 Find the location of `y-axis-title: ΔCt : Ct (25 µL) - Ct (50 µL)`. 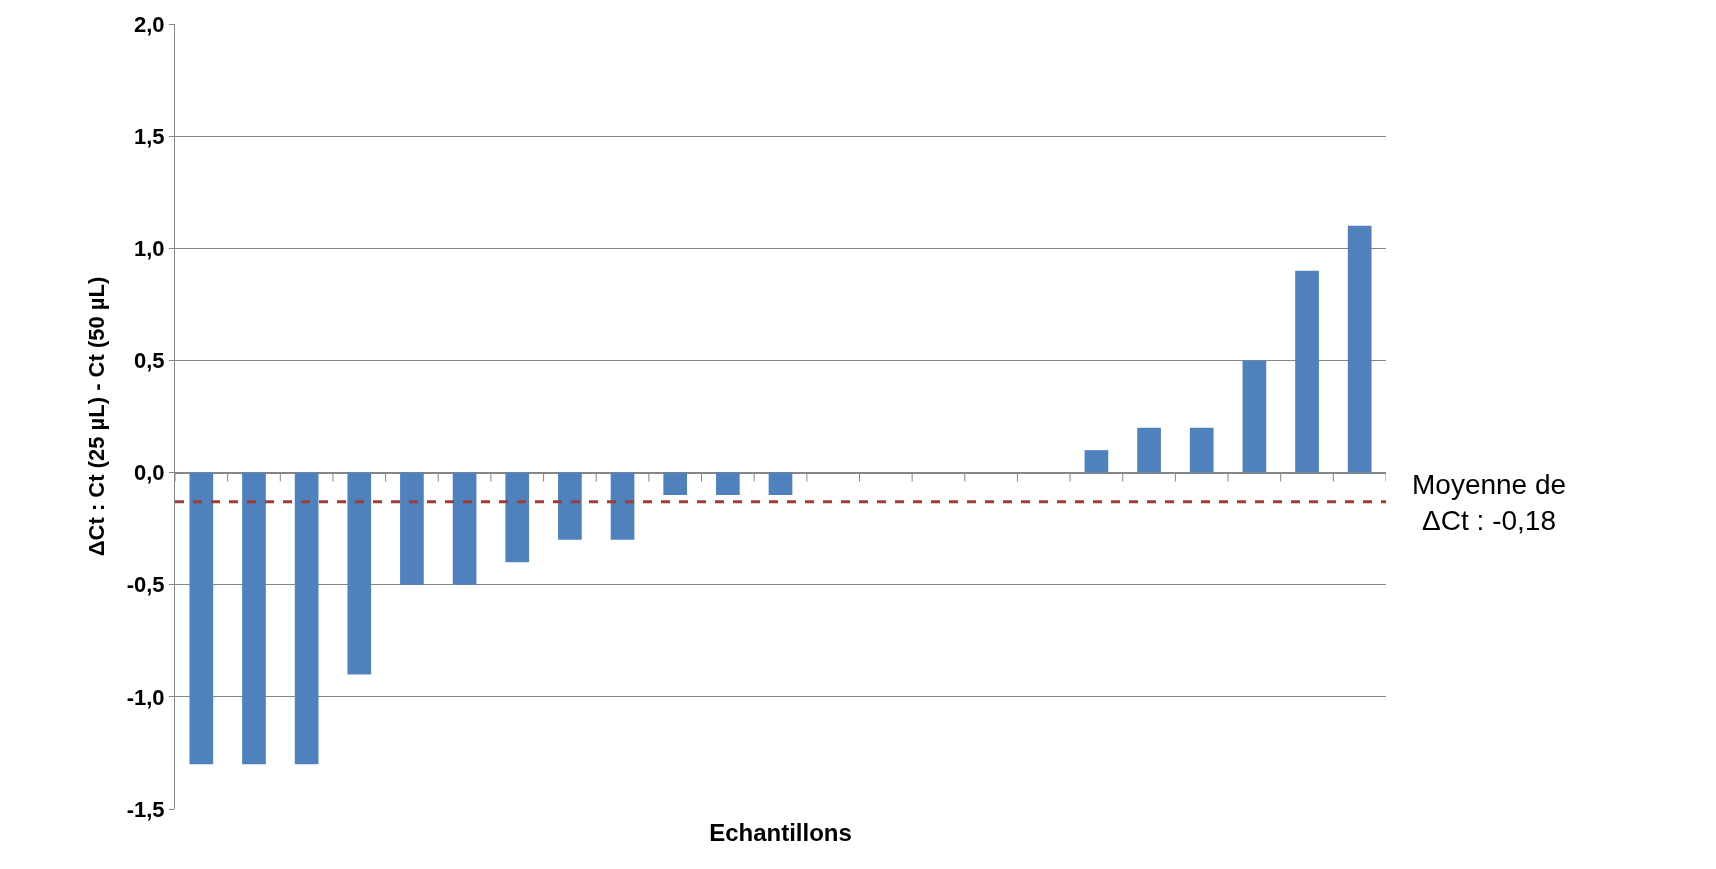

y-axis-title: ΔCt : Ct (25 µL) - Ct (50 µL) is located at coordinates (97, 416).